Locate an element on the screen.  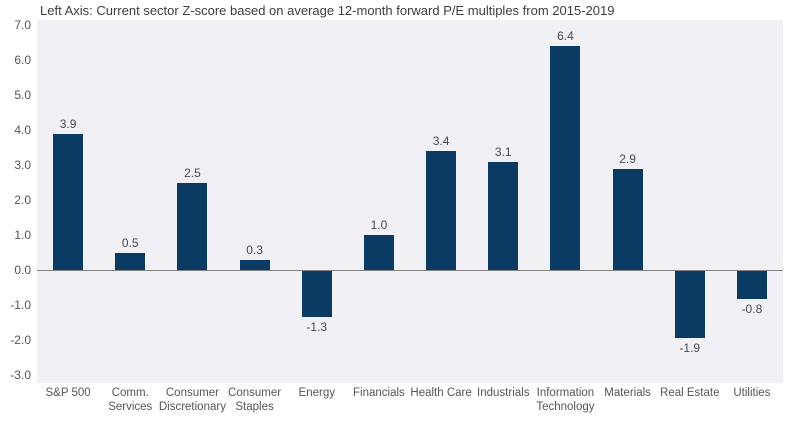
x-axis-category-label: Energy is located at coordinates (316, 393).